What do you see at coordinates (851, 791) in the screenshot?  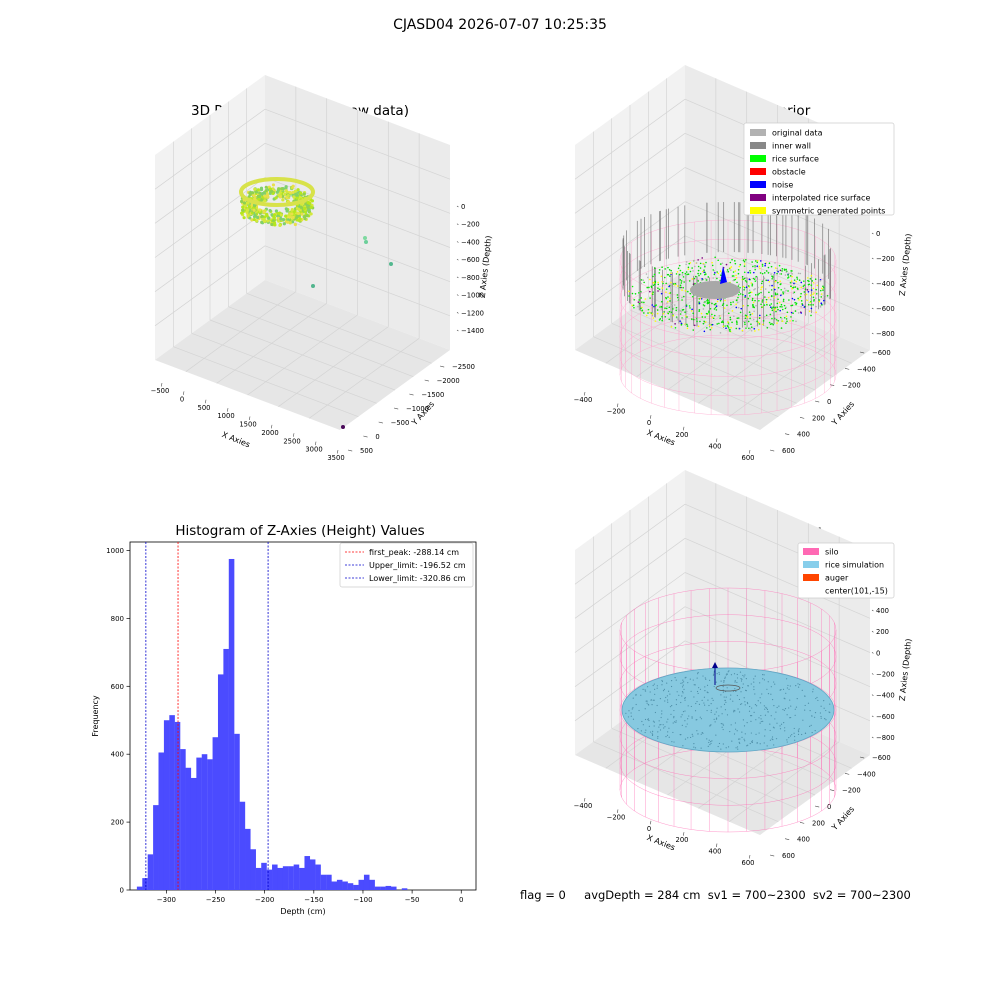 I see `y-axis-tick-label: −200` at bounding box center [851, 791].